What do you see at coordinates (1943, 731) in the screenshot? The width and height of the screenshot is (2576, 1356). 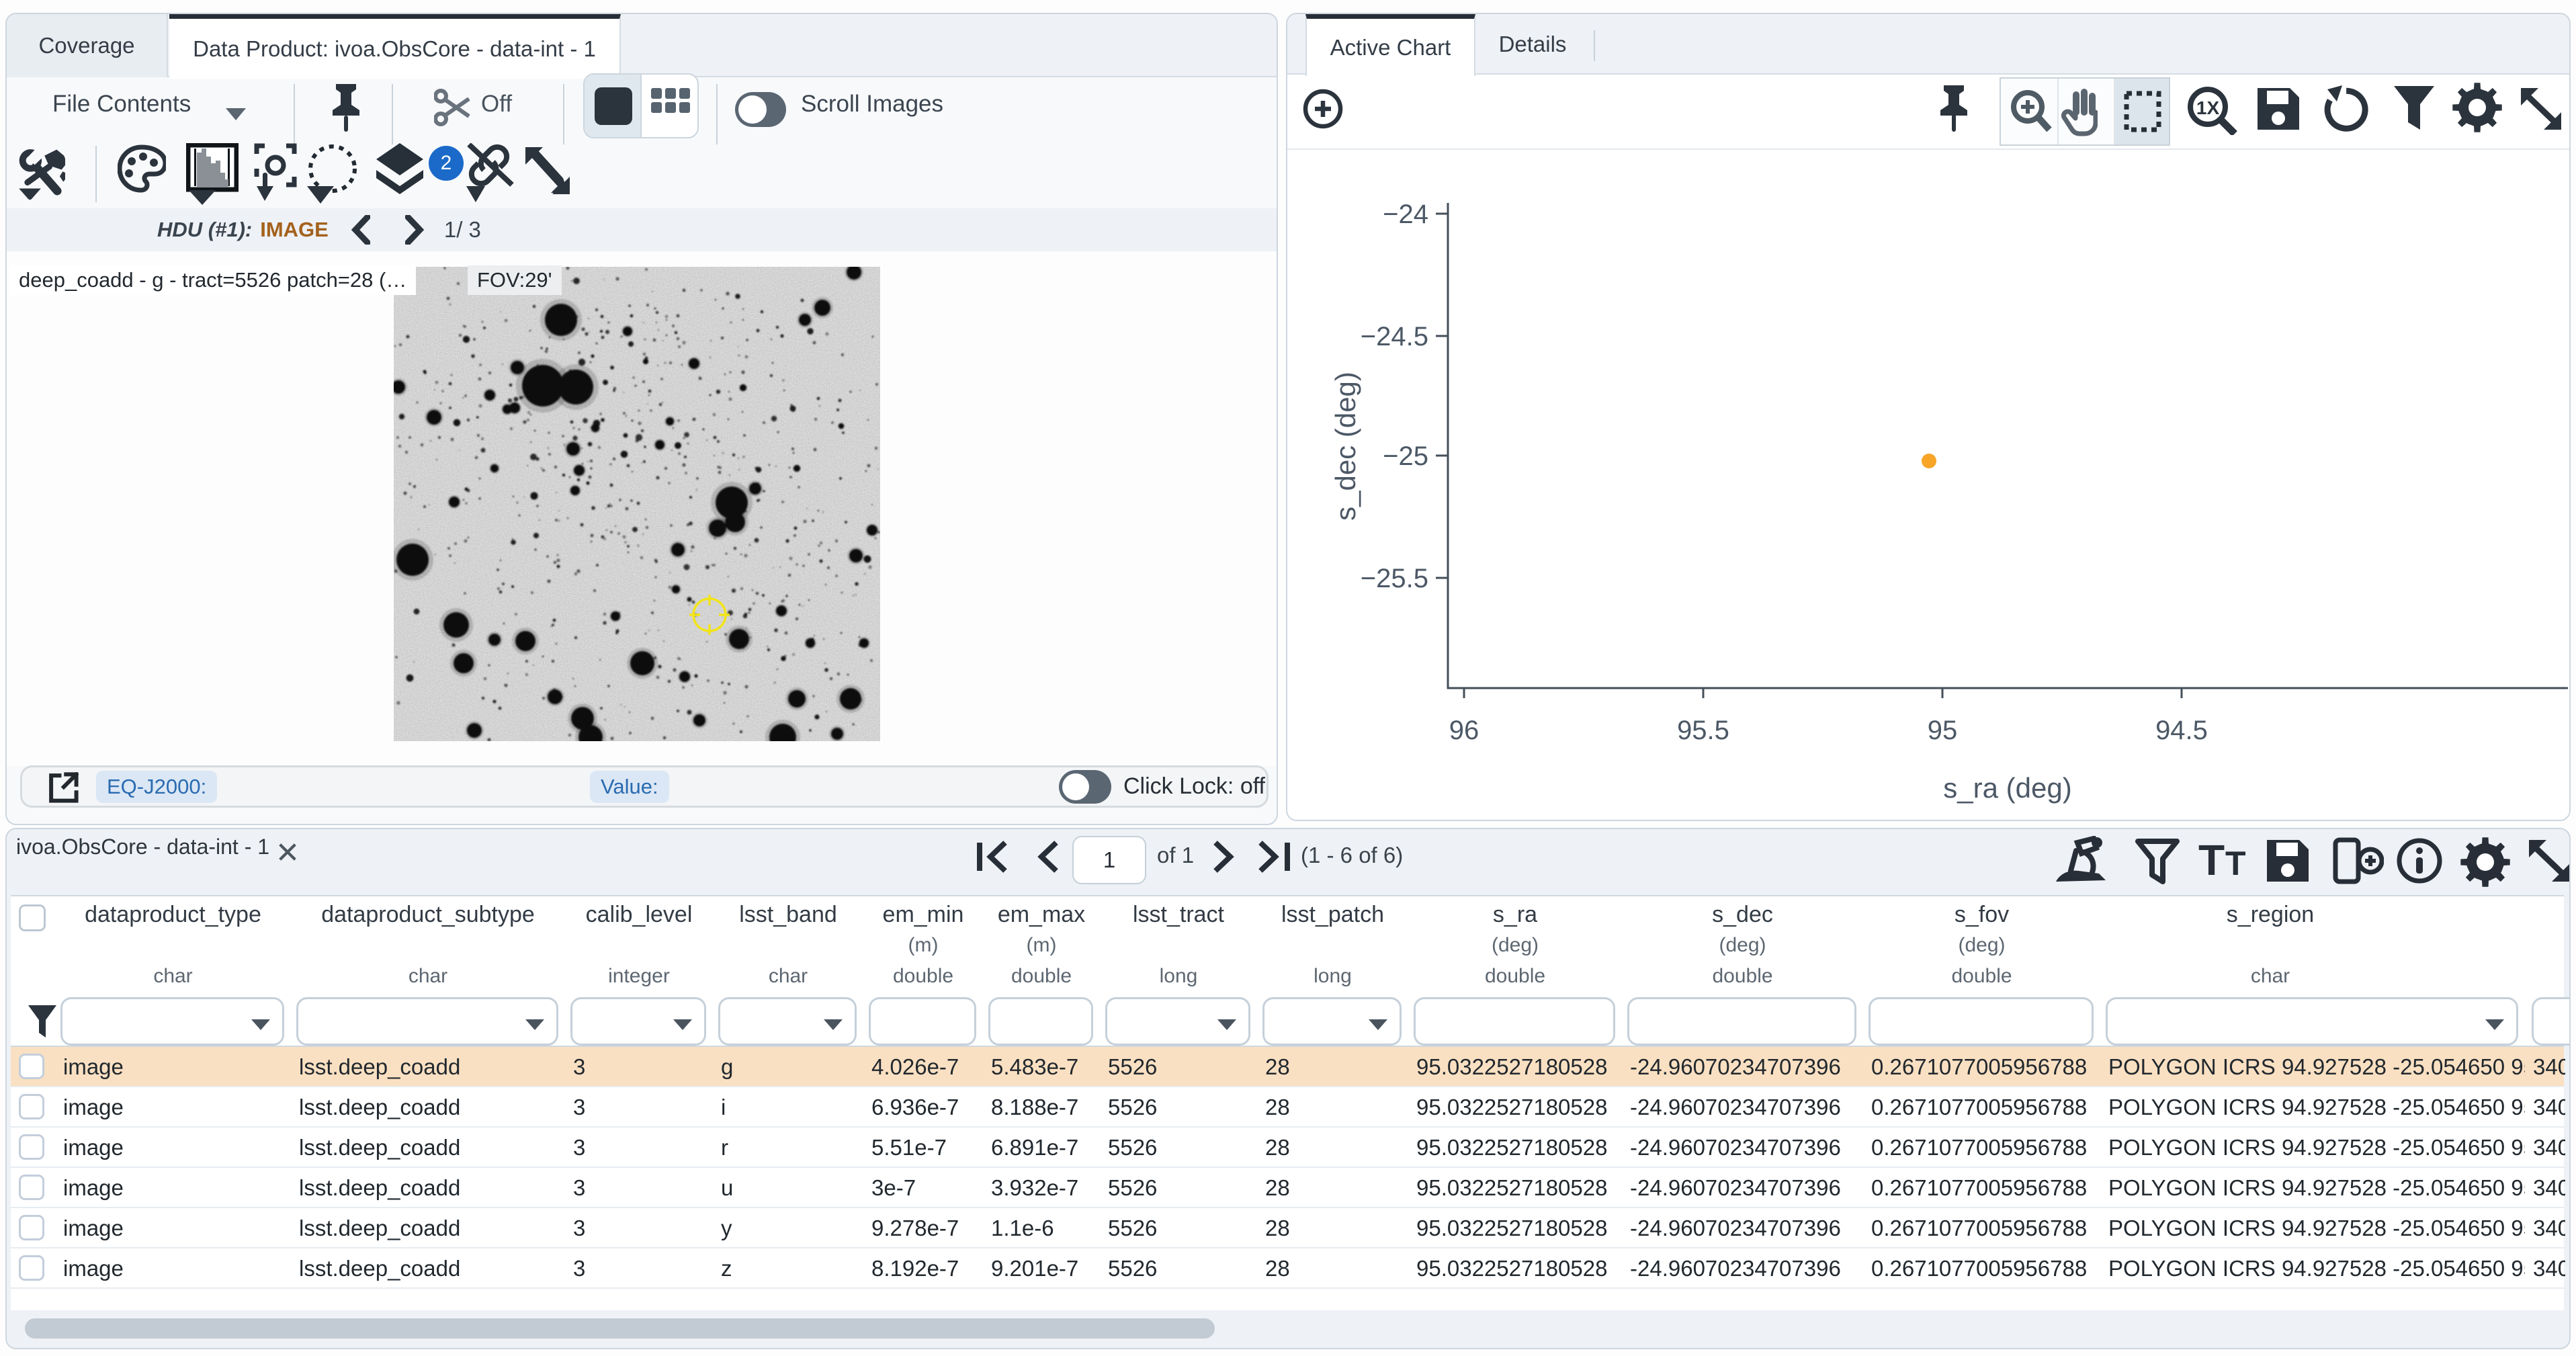 I see `svg-text: 95` at bounding box center [1943, 731].